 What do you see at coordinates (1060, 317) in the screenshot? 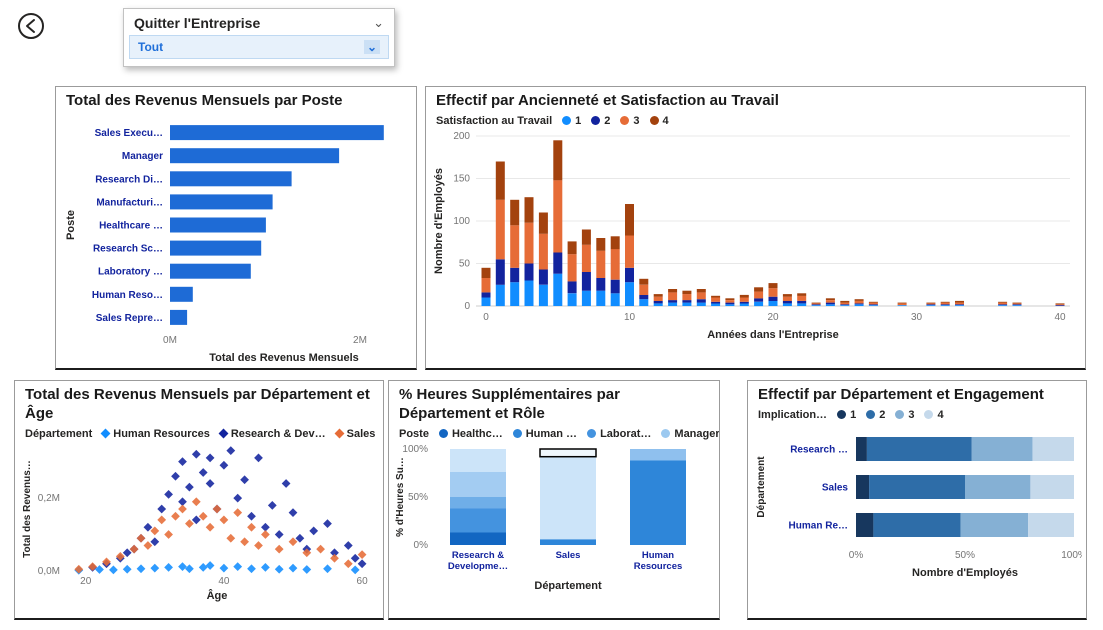
I see `x-tick-label: 40` at bounding box center [1060, 317].